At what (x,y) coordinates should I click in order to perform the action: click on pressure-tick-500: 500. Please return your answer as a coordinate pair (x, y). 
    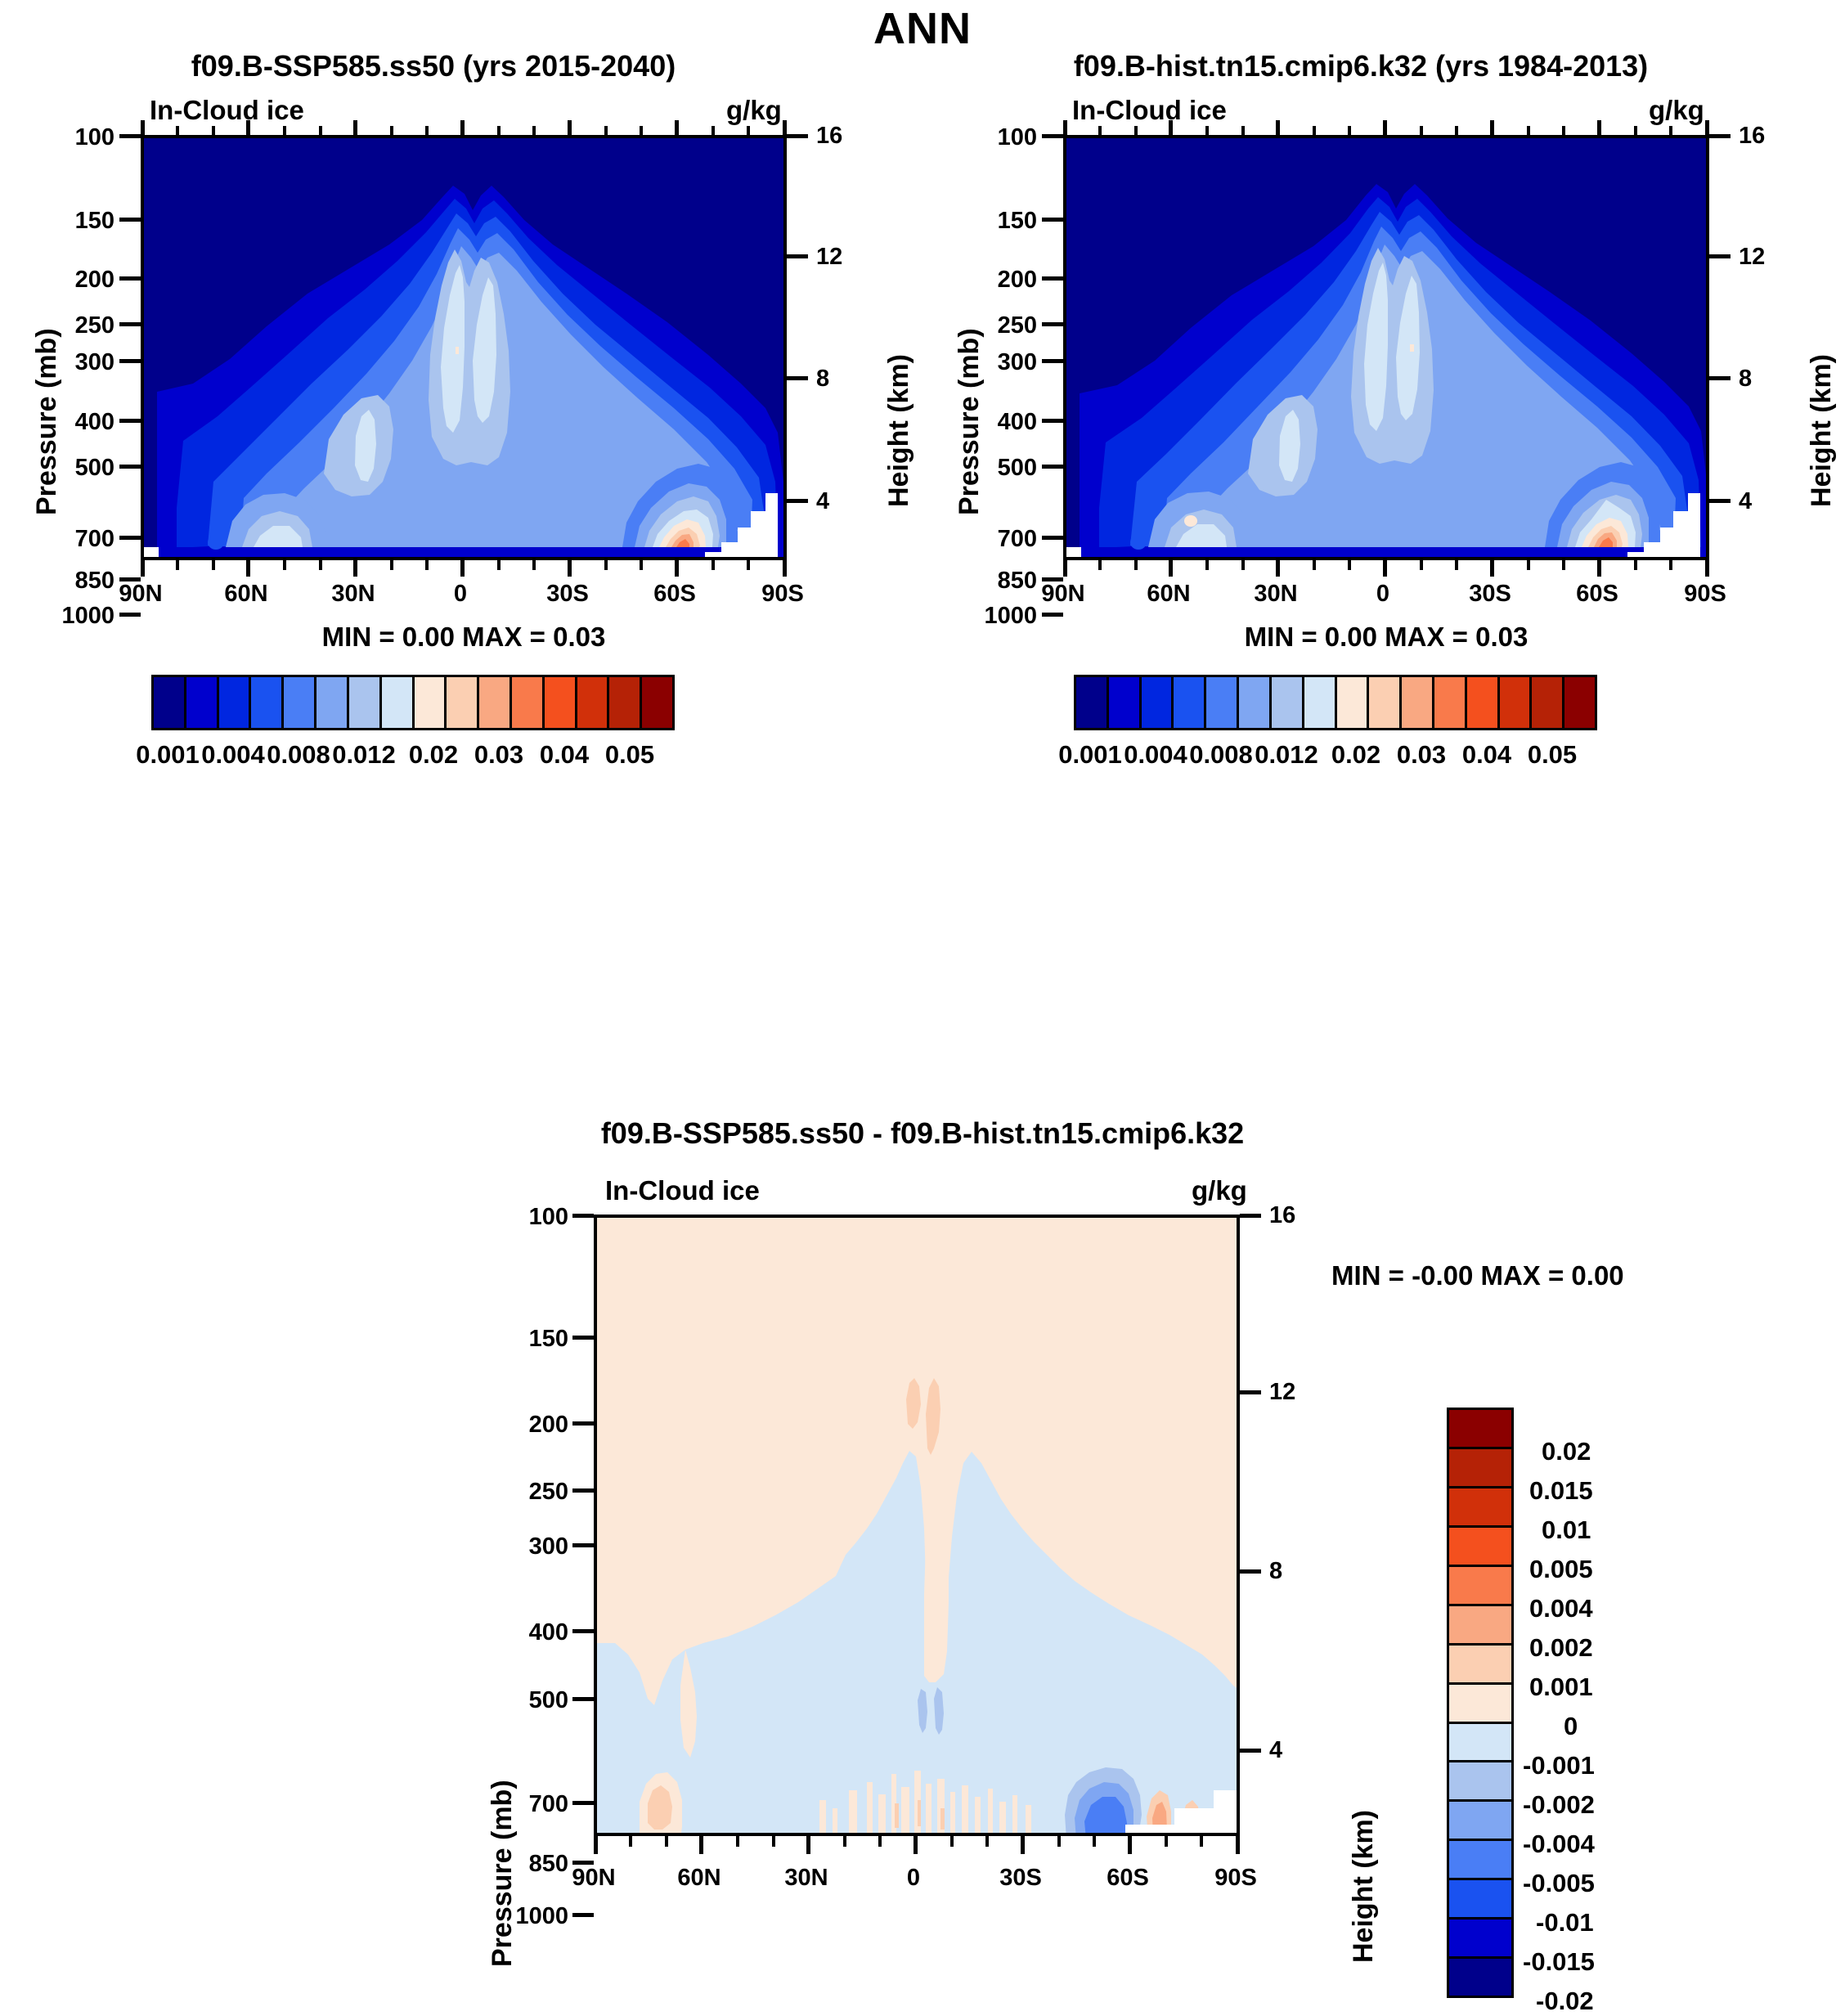
    Looking at the image, I should click on (1017, 468).